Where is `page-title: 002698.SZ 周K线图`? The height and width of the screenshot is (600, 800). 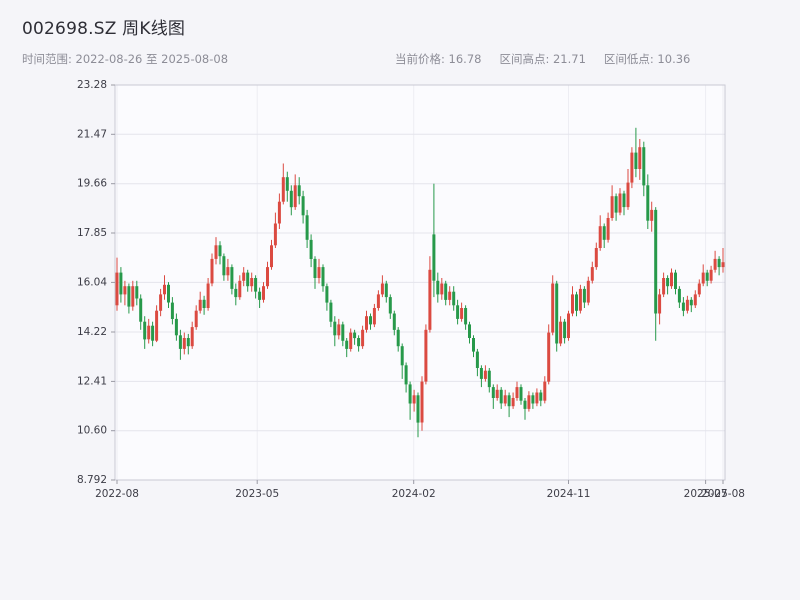 page-title: 002698.SZ 周K线图 is located at coordinates (104, 29).